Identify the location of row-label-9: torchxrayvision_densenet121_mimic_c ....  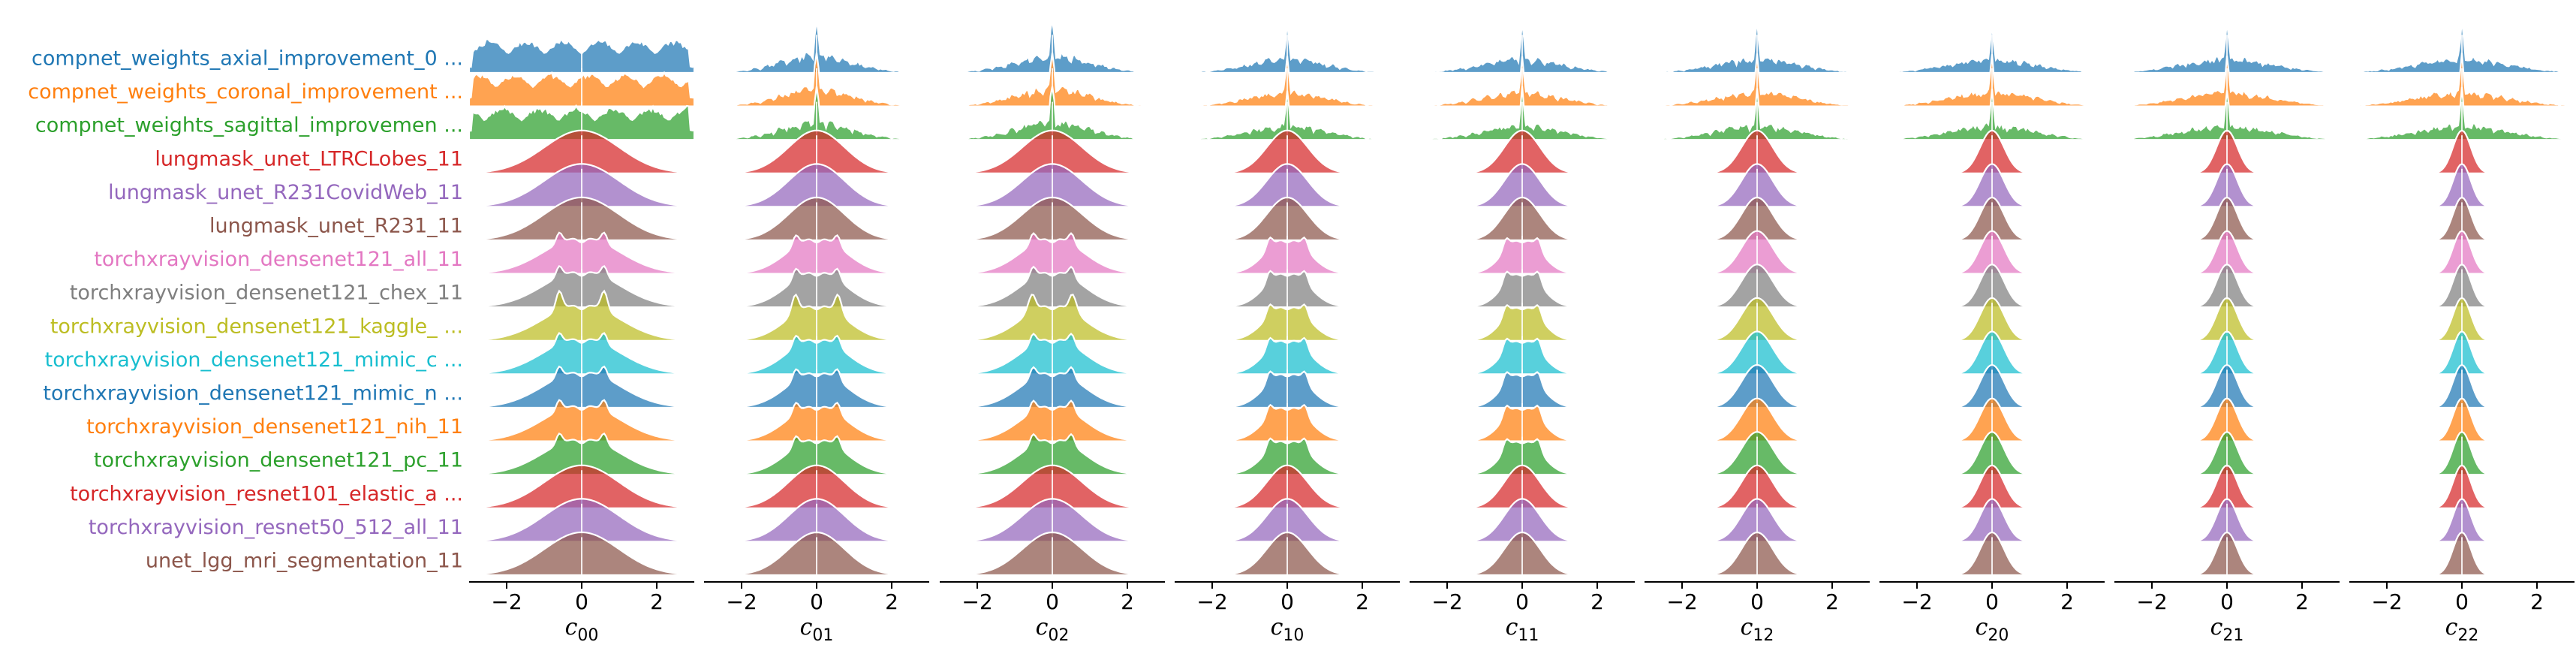
(254, 360).